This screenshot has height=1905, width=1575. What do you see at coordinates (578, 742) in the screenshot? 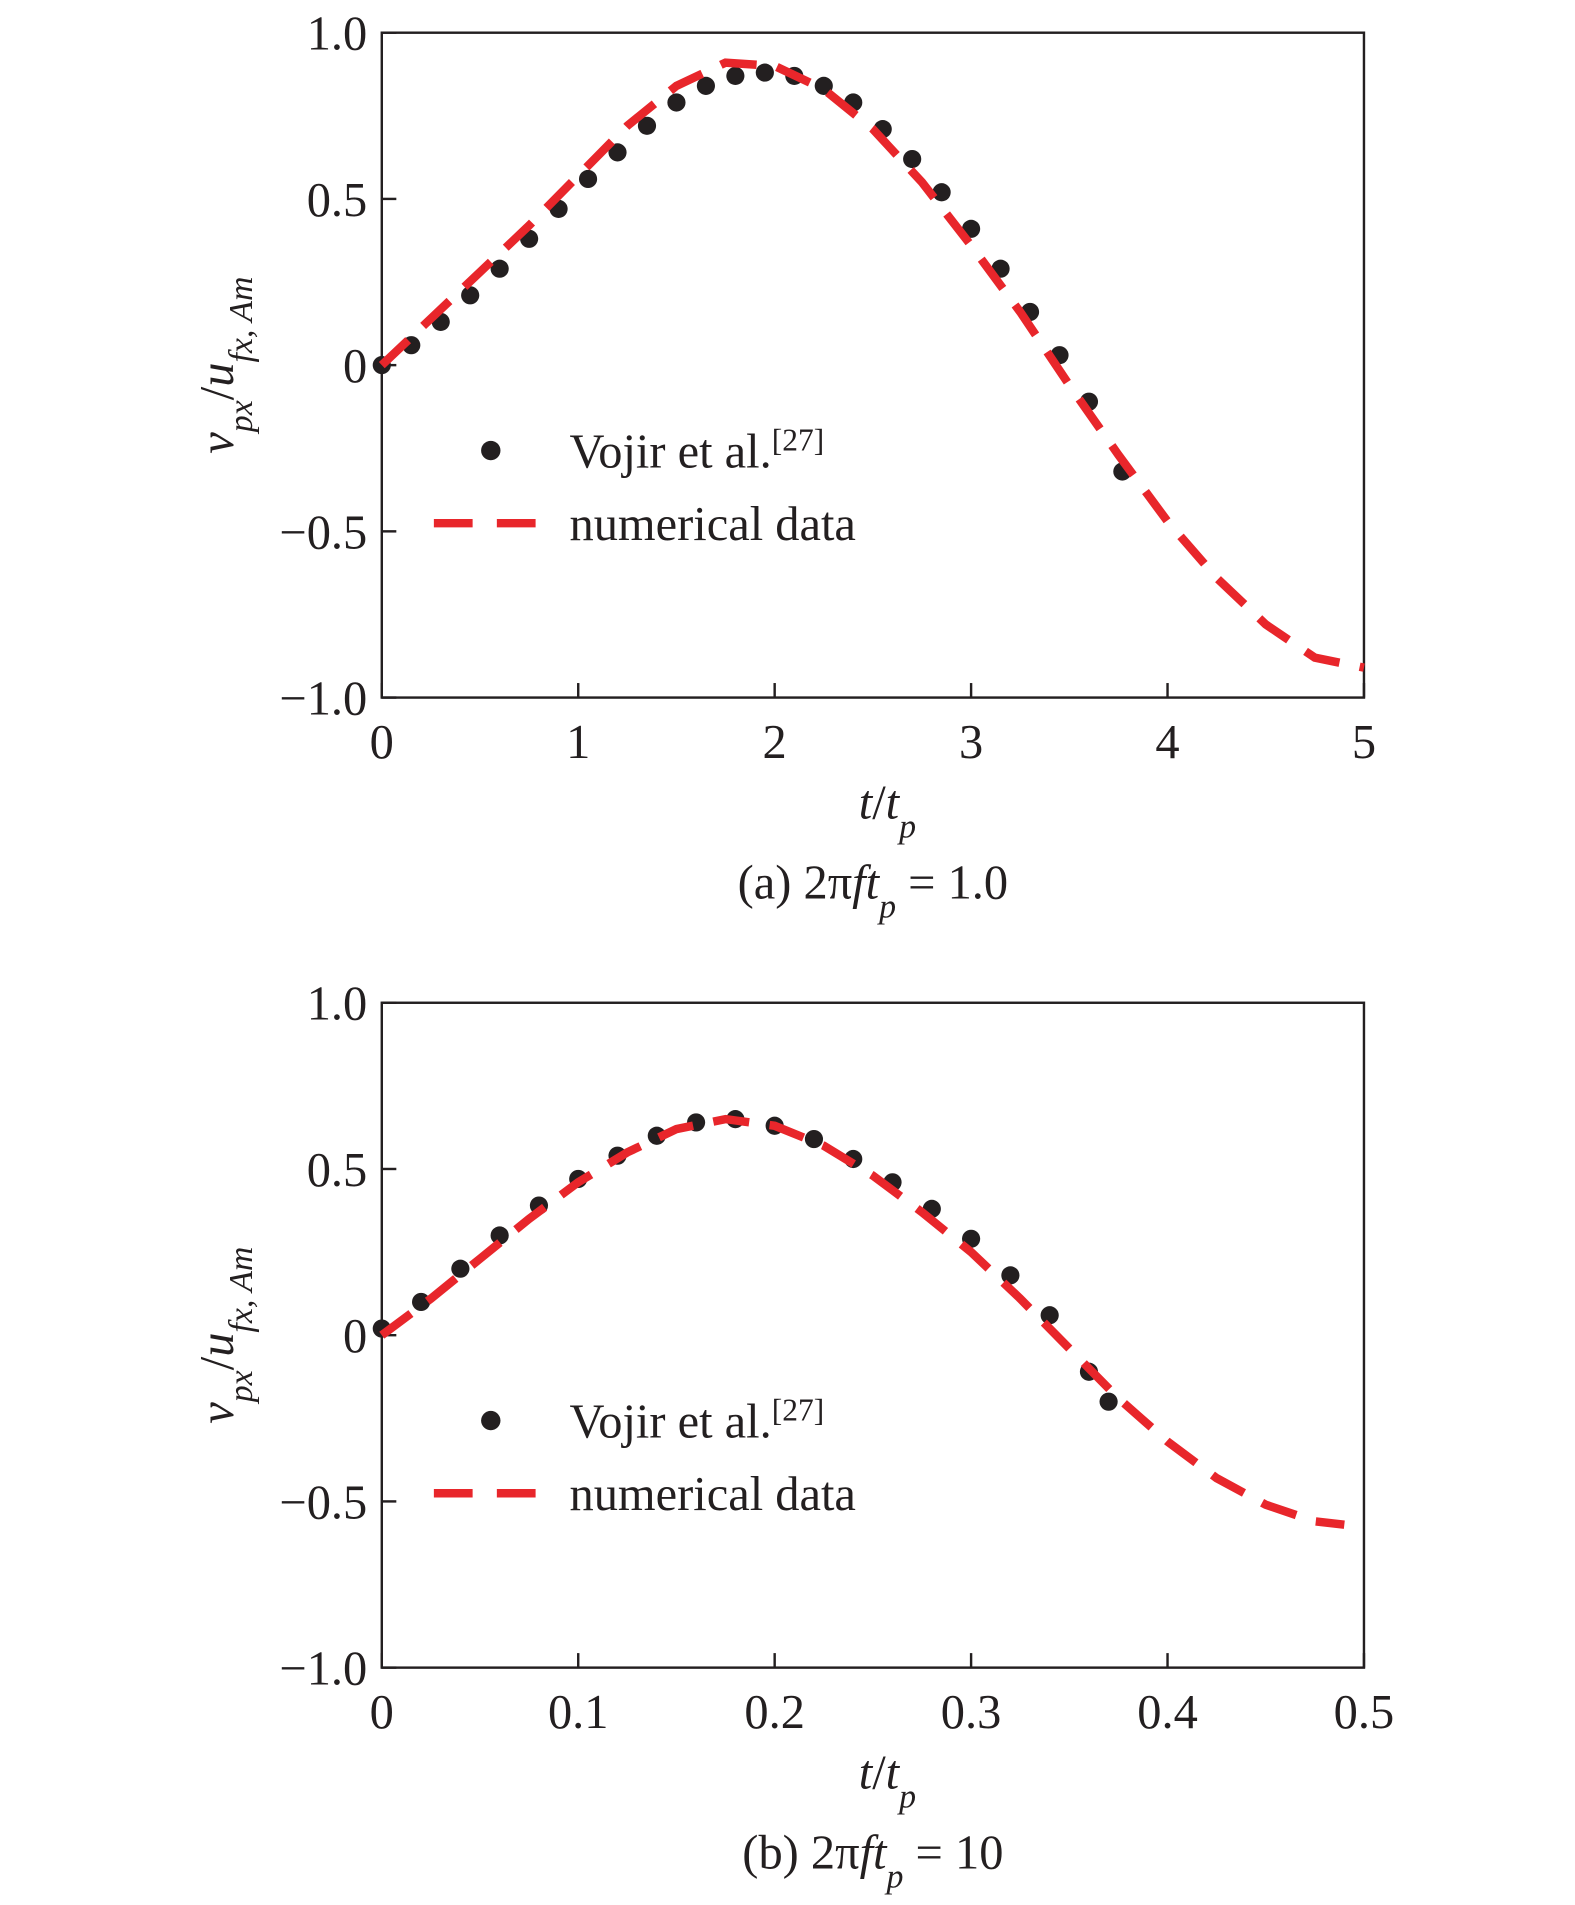
I see `x-tick-label: 1` at bounding box center [578, 742].